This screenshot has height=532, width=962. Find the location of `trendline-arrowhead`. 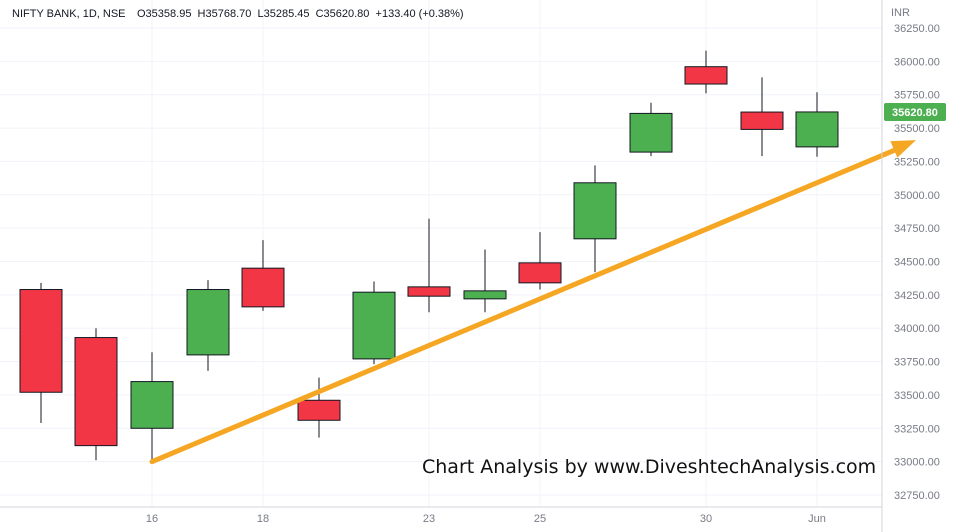

trendline-arrowhead is located at coordinates (903, 149).